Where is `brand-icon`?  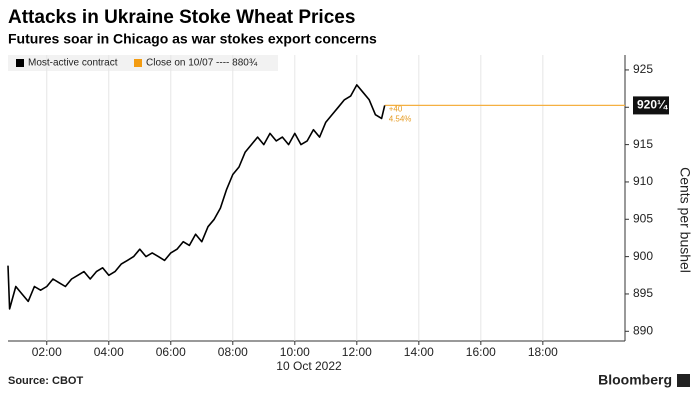 brand-icon is located at coordinates (683, 380).